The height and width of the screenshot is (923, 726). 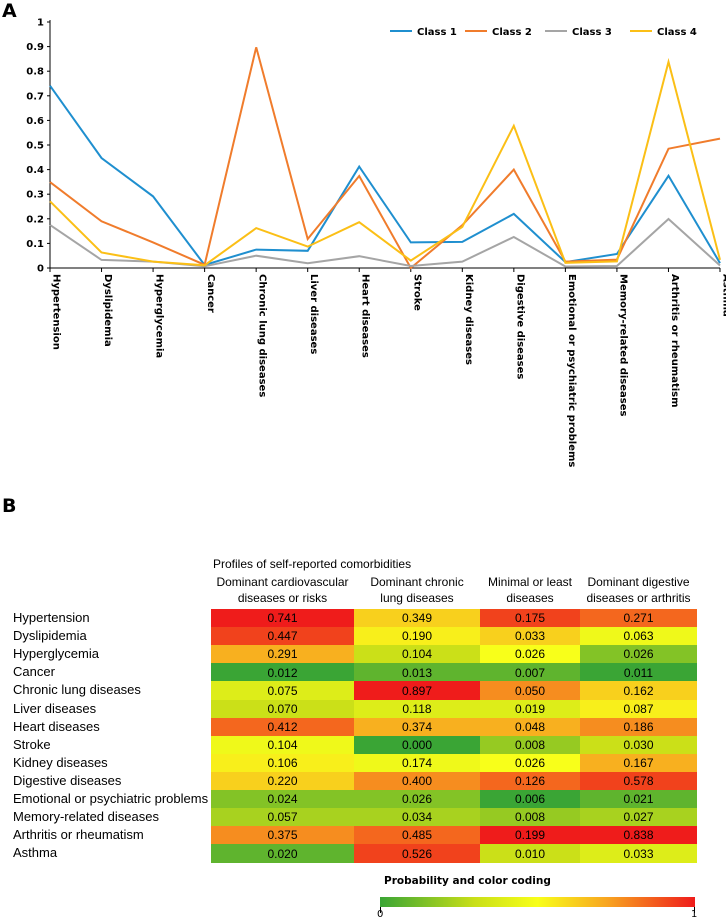 I want to click on heatmap-cell: 0.050, so click(x=530, y=690).